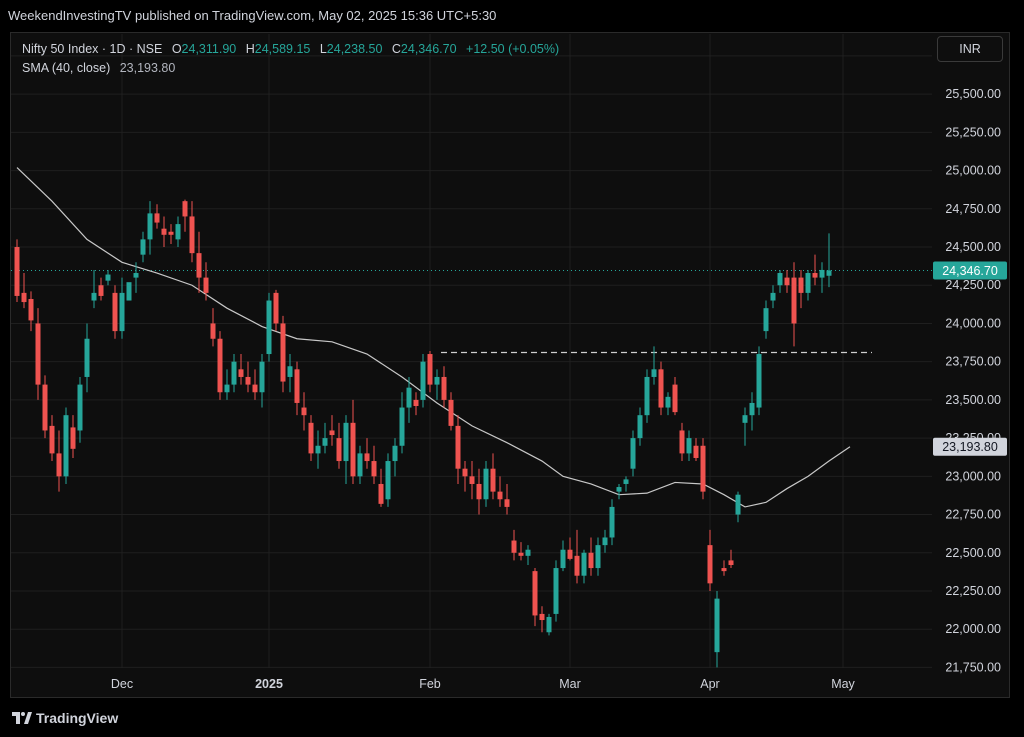  What do you see at coordinates (428, 49) in the screenshot?
I see `close-value: 24,346.70` at bounding box center [428, 49].